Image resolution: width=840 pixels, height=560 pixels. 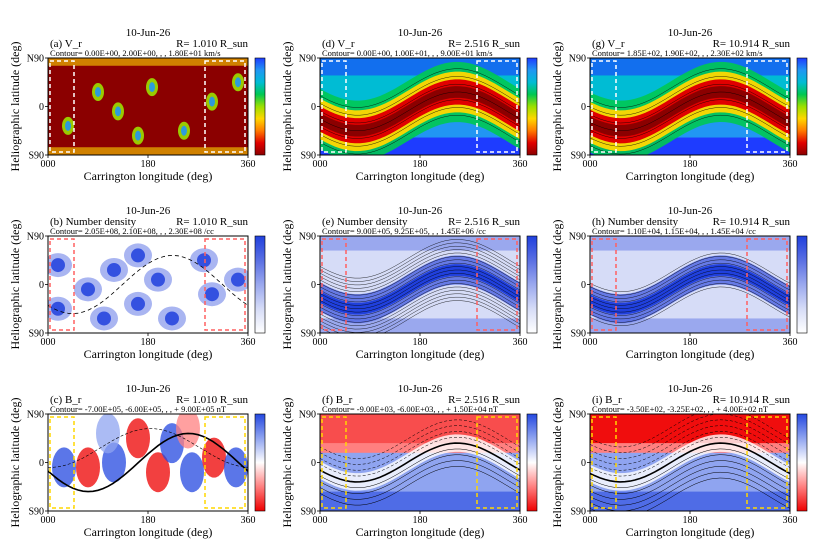 I want to click on panel-title: (d) V_r, so click(x=338, y=44).